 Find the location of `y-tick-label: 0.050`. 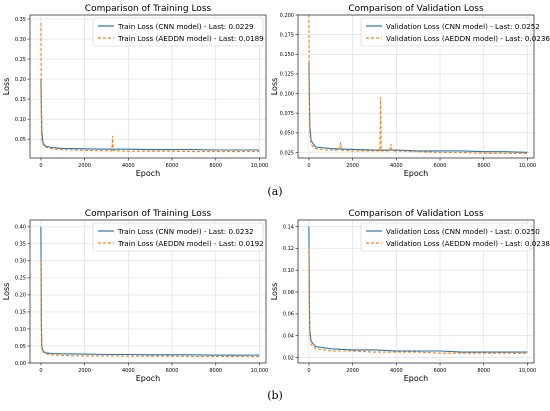

y-tick-label: 0.050 is located at coordinates (287, 134).